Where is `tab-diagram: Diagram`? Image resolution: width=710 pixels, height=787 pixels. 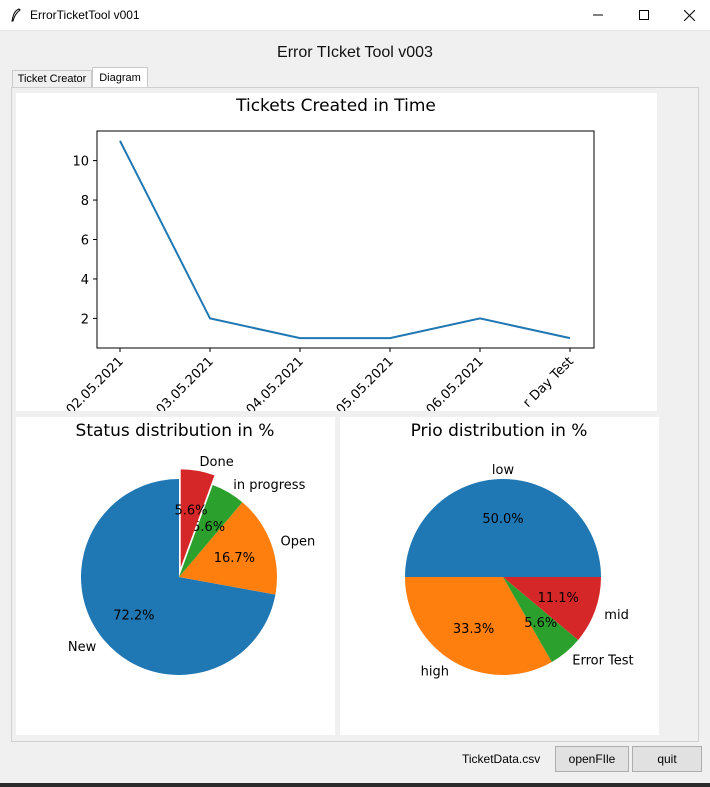
tab-diagram: Diagram is located at coordinates (120, 77).